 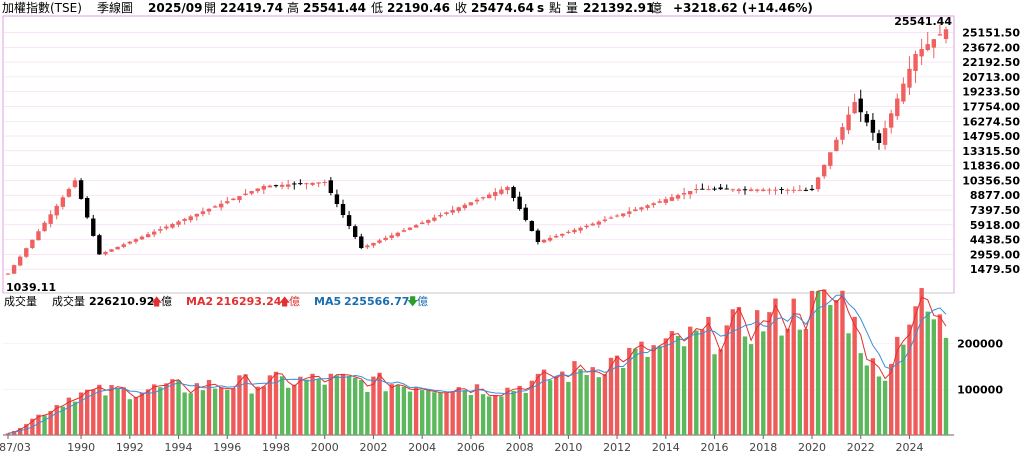 What do you see at coordinates (572, 8) in the screenshot?
I see `volume-label: 量` at bounding box center [572, 8].